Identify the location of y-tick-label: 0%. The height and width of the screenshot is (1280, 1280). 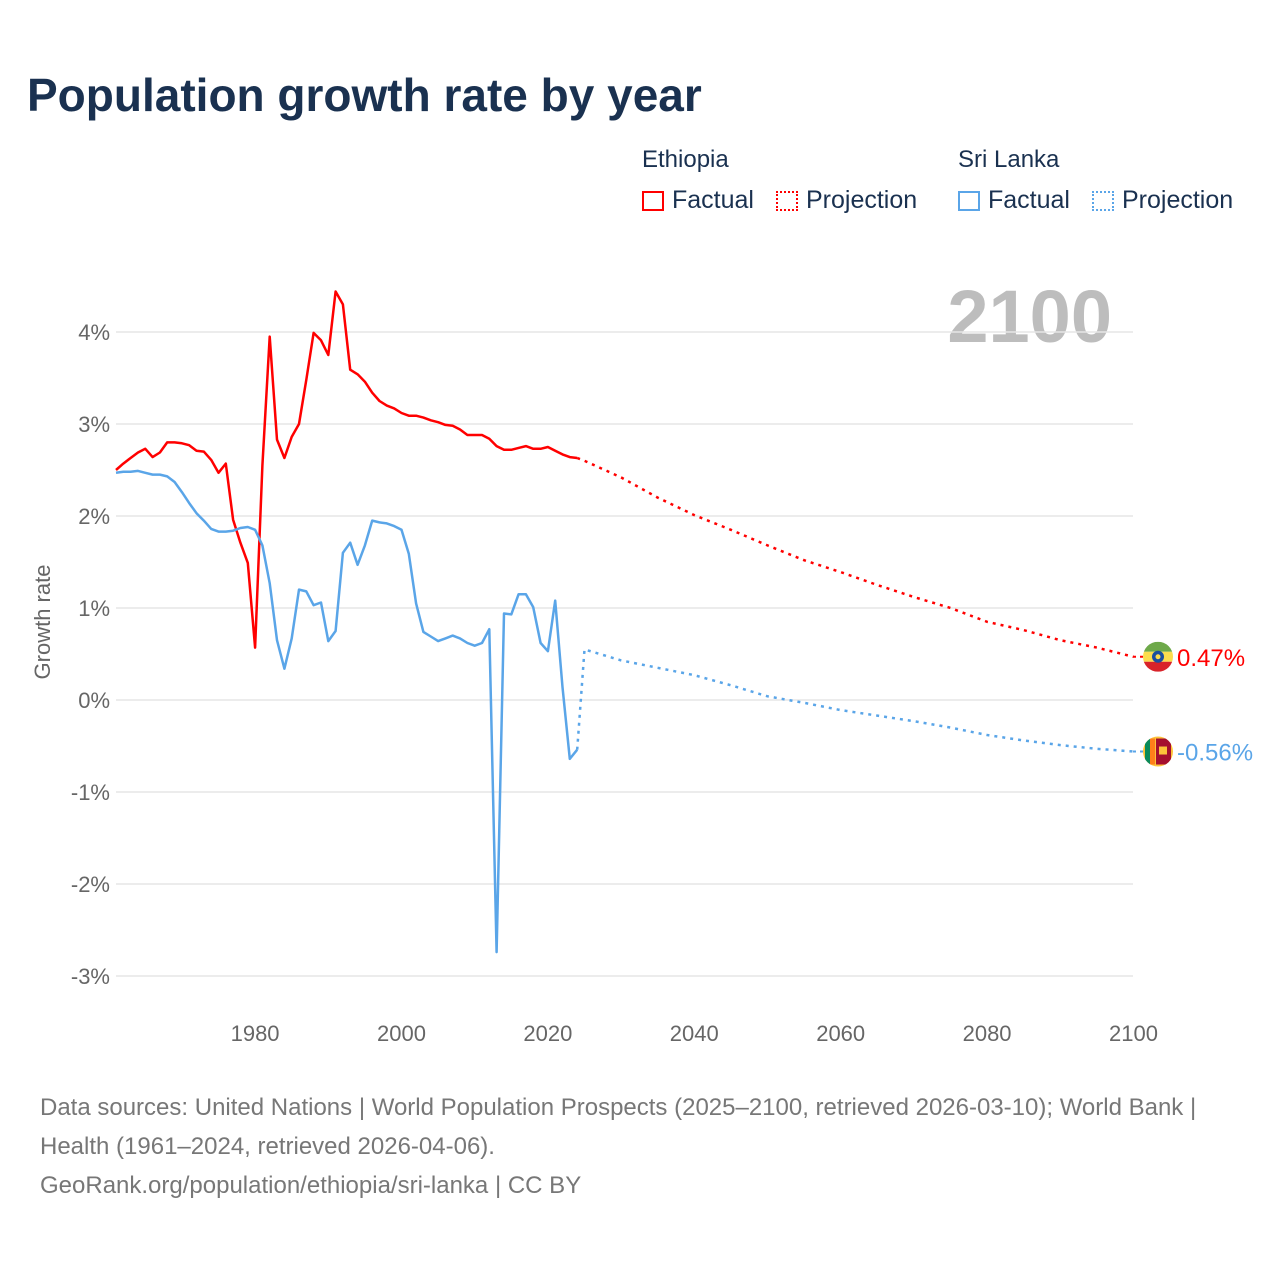
(94, 700).